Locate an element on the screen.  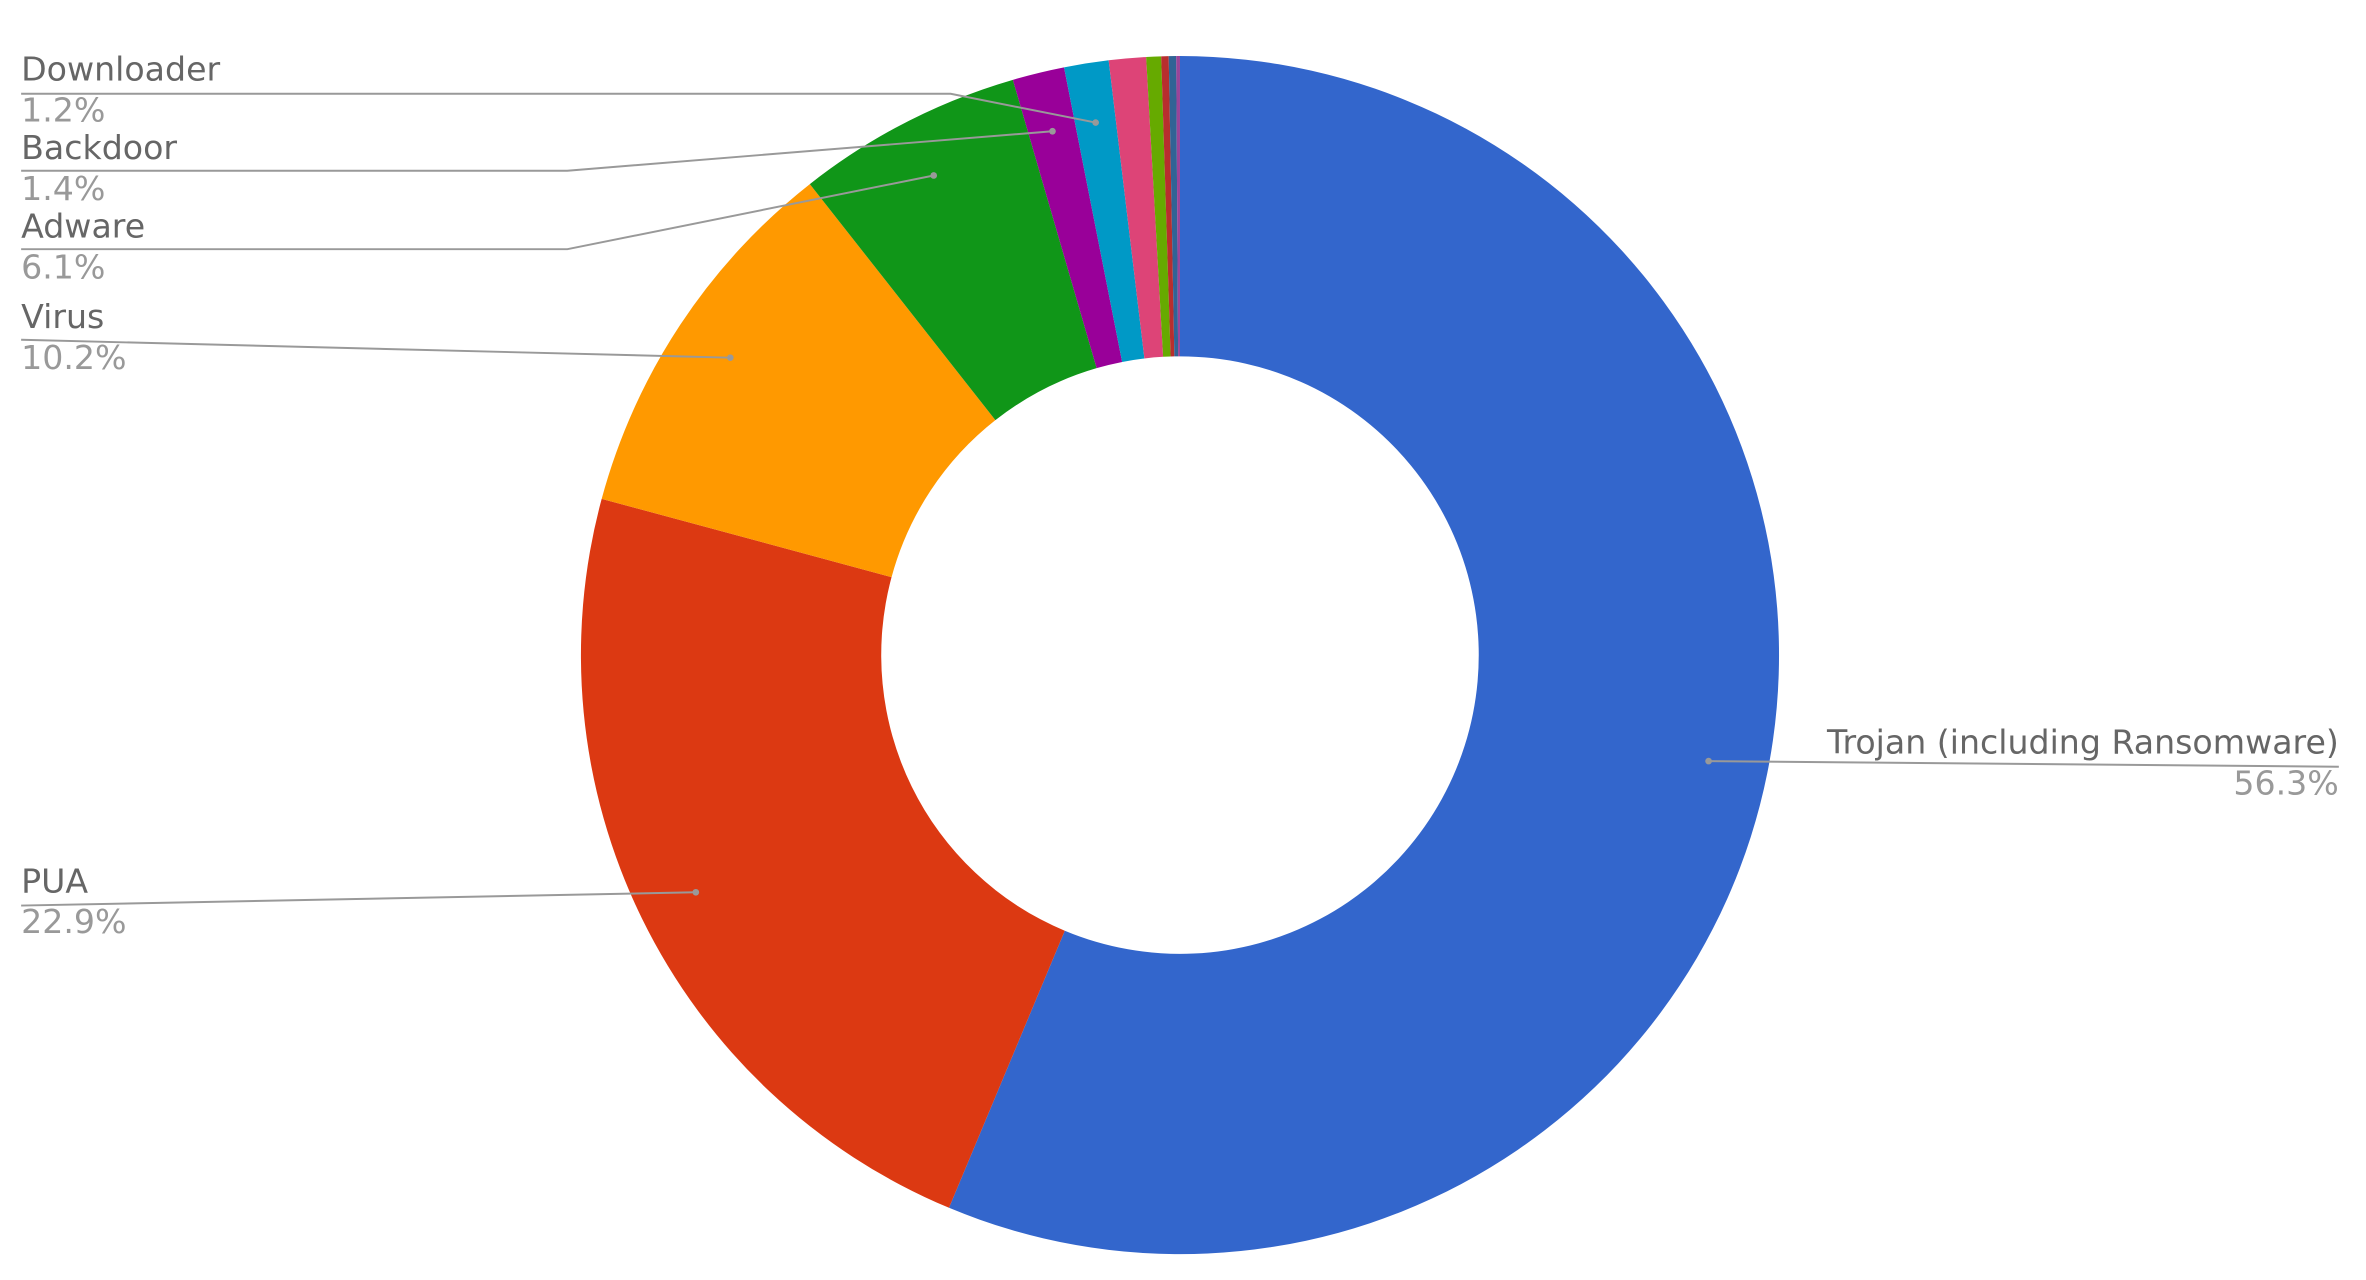
slice-value: 22.9% is located at coordinates (73, 921).